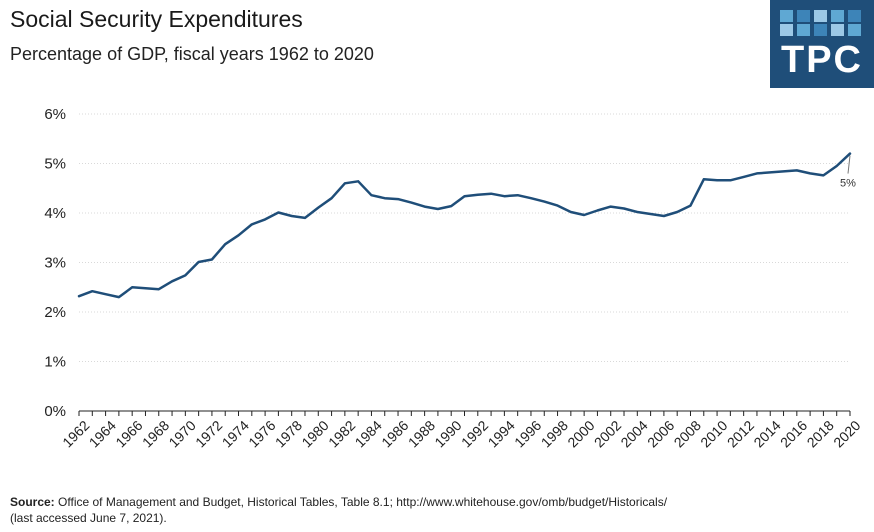 The image size is (874, 532). I want to click on y-tick-label: 4%, so click(55, 213).